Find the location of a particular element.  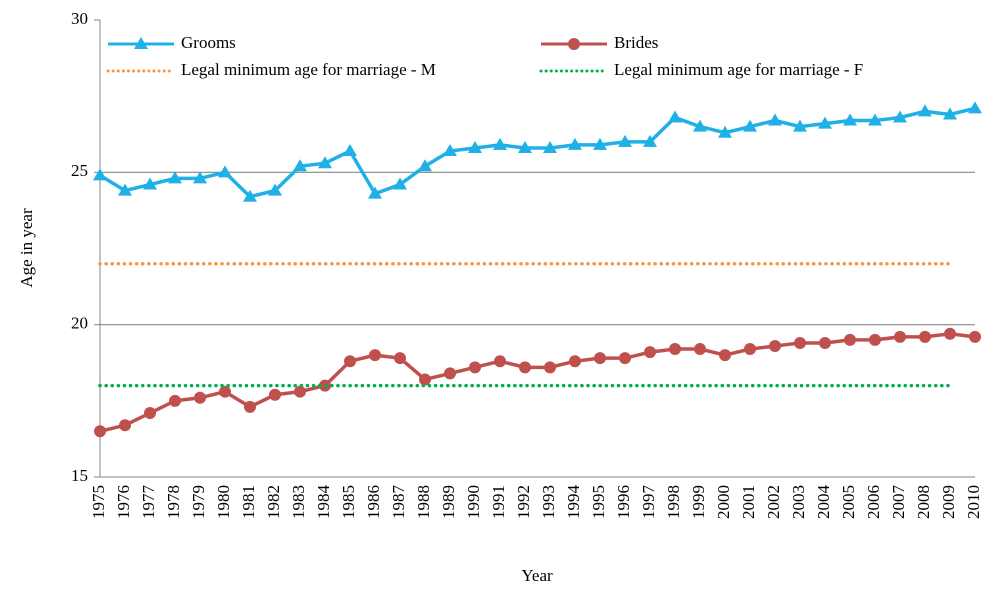

x-tick-label: 2006 is located at coordinates (873, 502).